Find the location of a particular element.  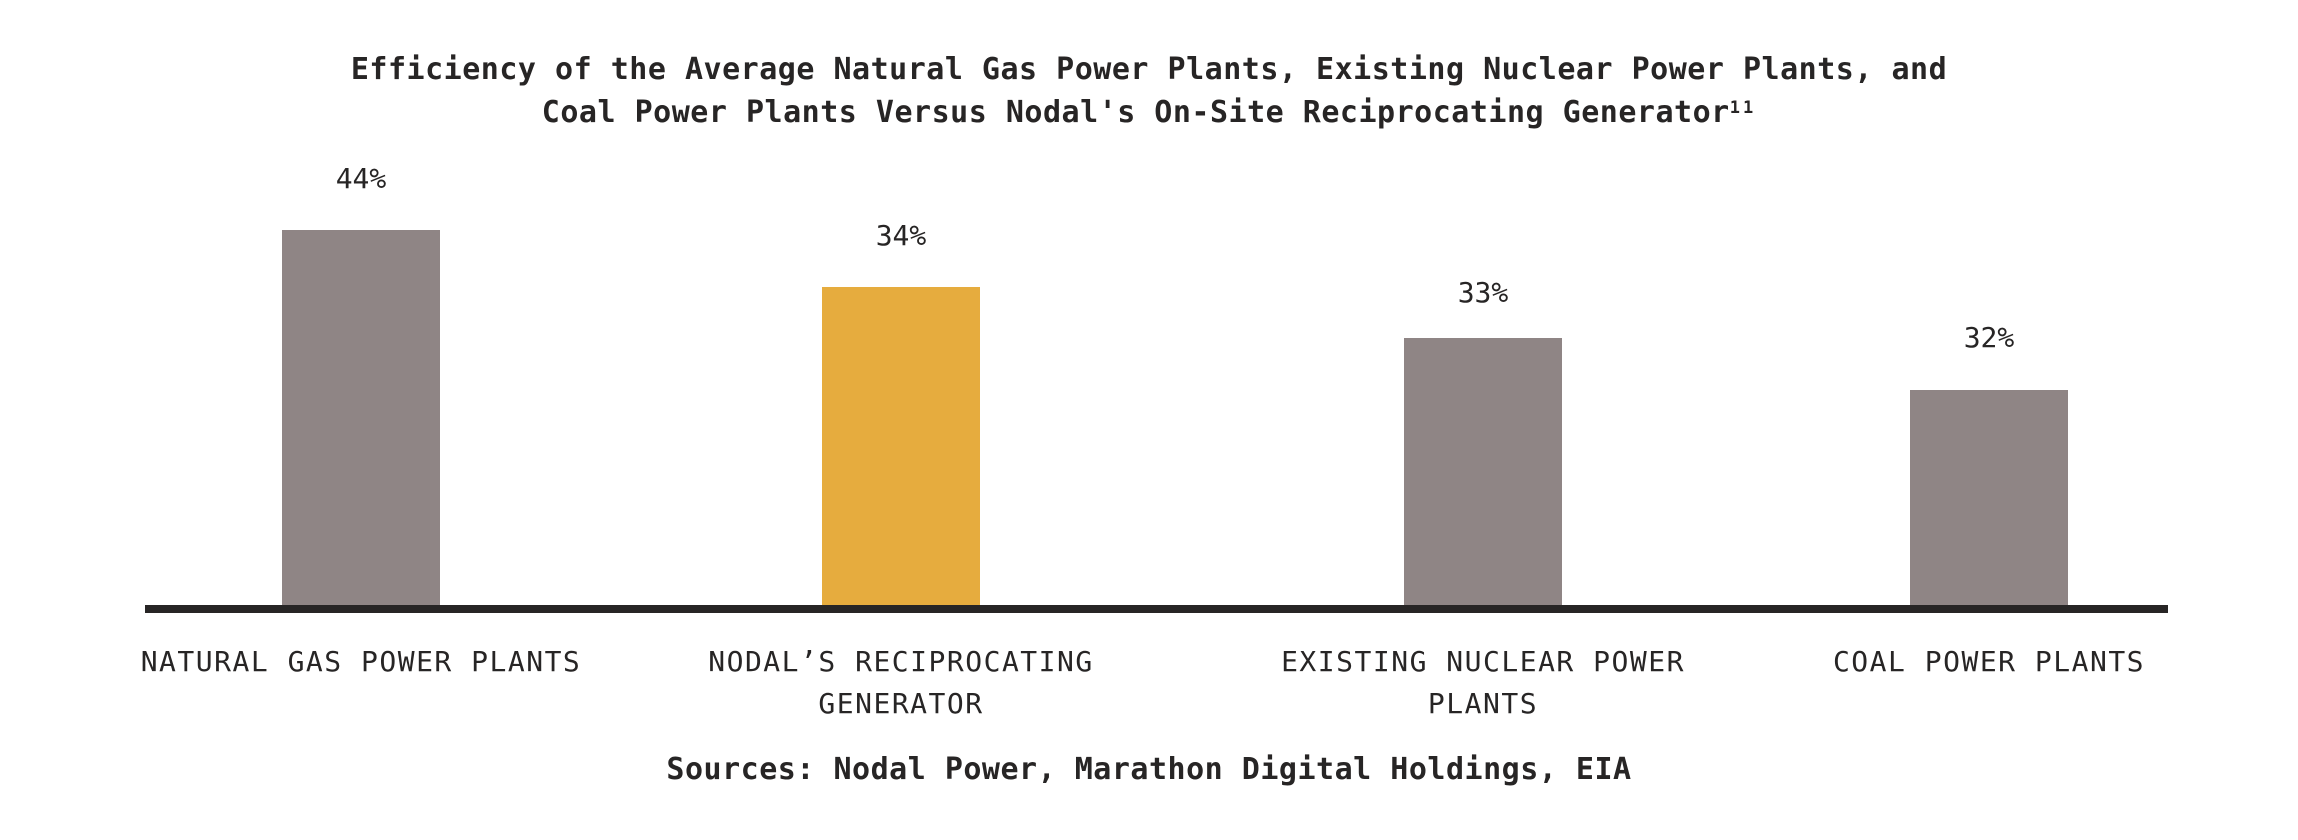

footnote-reference: 11 is located at coordinates (1743, 108).